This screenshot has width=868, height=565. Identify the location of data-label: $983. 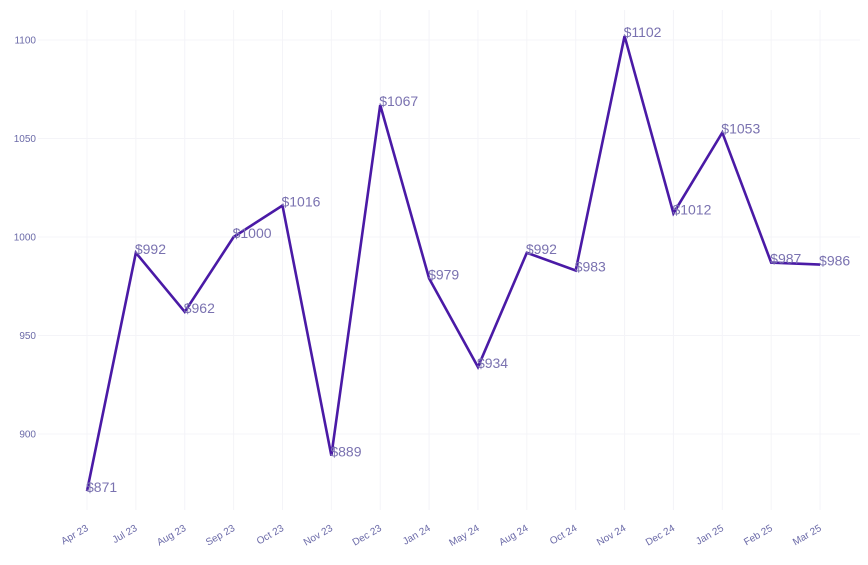
(590, 266).